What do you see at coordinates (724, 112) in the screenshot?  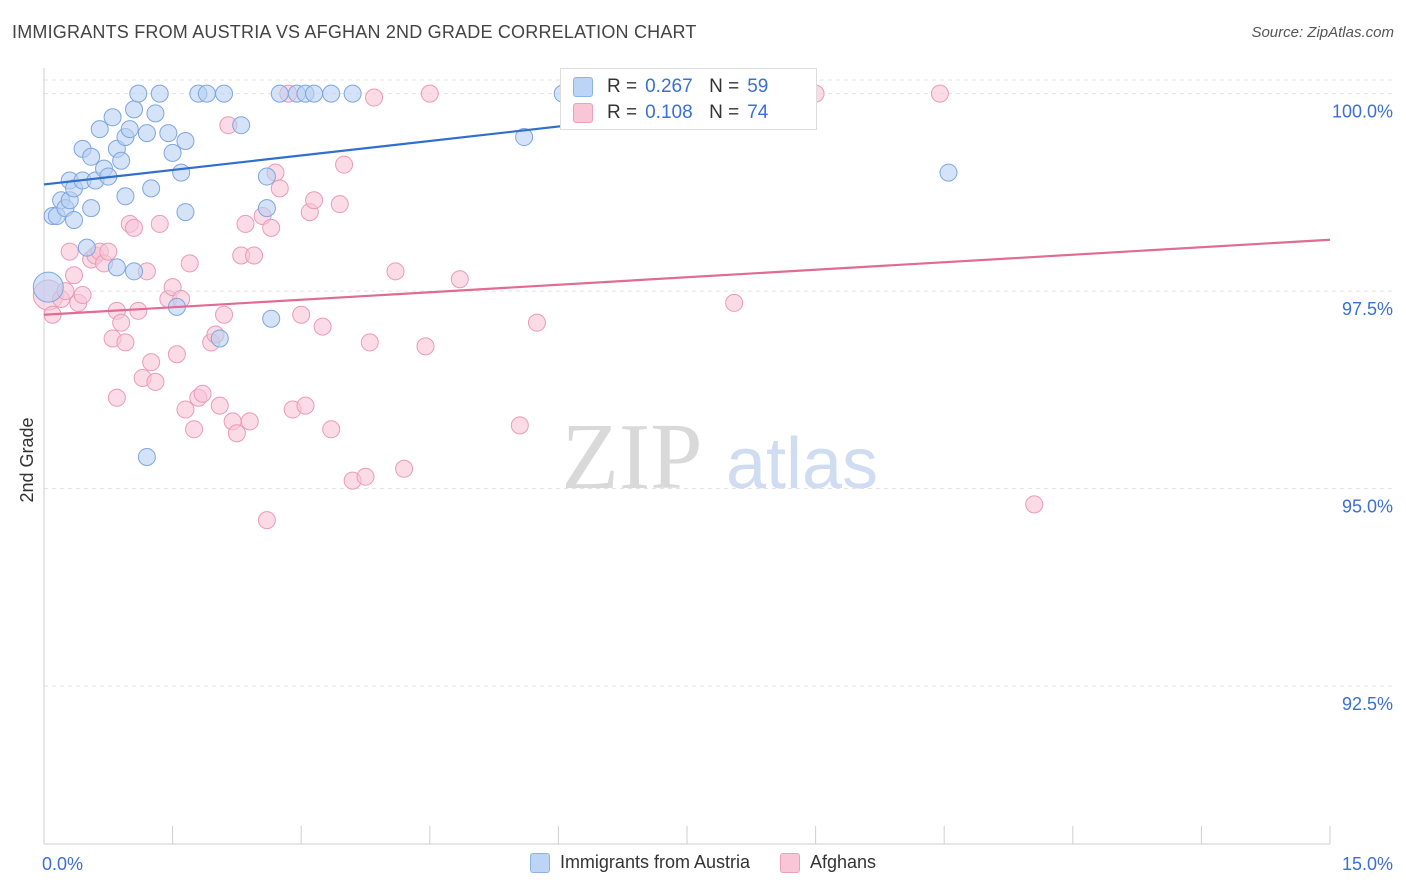 I see `n-label: N =` at bounding box center [724, 112].